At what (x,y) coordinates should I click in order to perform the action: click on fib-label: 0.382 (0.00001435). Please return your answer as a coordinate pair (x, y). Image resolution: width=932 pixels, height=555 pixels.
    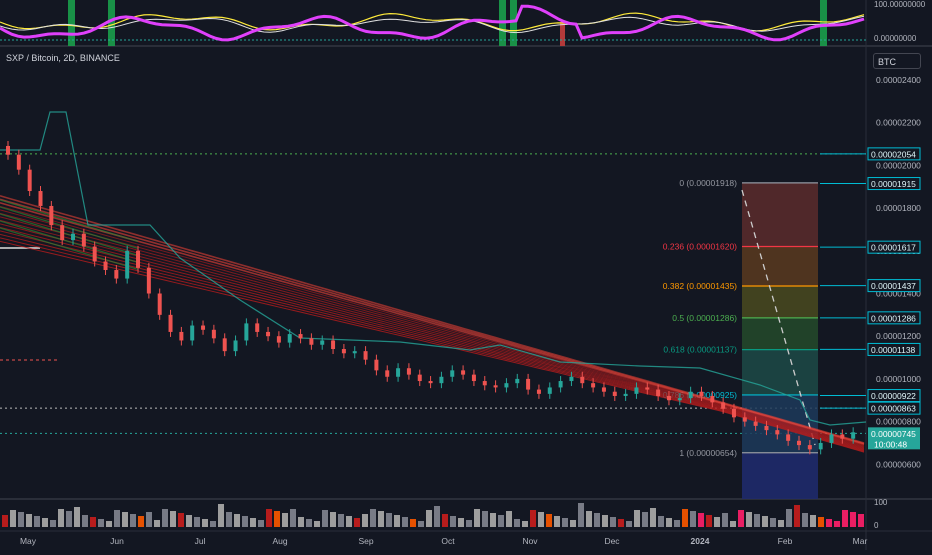
    Looking at the image, I should click on (700, 286).